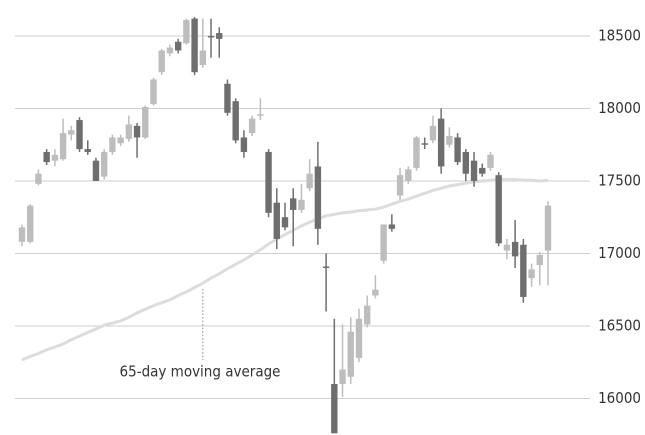 This screenshot has width=645, height=435. Describe the element at coordinates (619, 35) in the screenshot. I see `y-tick-label: 18500` at that location.